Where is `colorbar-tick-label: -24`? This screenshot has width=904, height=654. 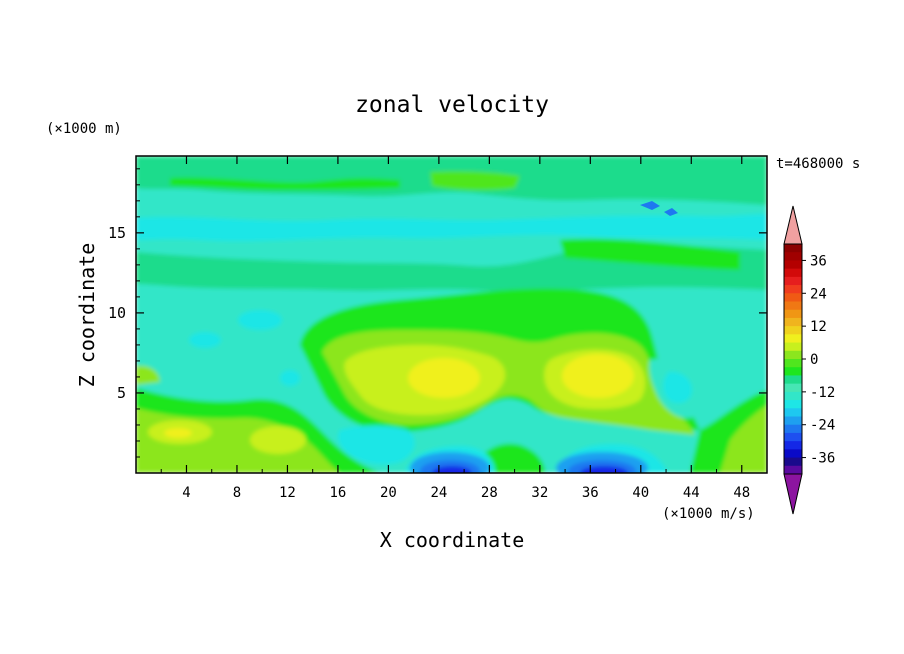
colorbar-tick-label: -24 is located at coordinates (822, 426).